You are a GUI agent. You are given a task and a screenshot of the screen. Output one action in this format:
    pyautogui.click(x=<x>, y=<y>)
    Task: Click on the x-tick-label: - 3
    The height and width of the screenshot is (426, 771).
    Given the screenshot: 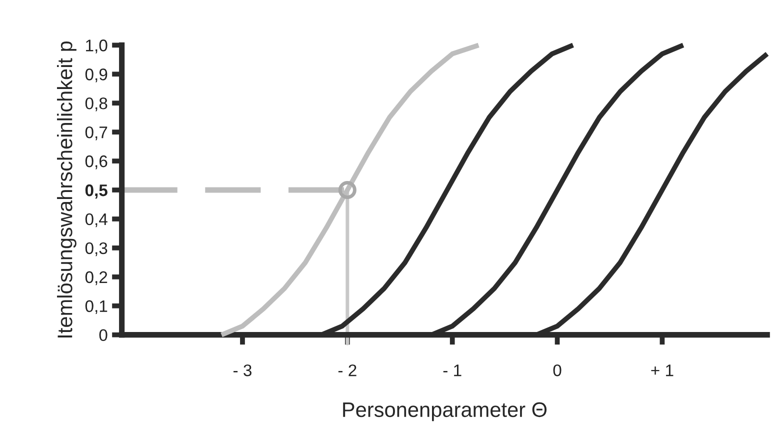 What is the action you would take?
    pyautogui.click(x=243, y=370)
    